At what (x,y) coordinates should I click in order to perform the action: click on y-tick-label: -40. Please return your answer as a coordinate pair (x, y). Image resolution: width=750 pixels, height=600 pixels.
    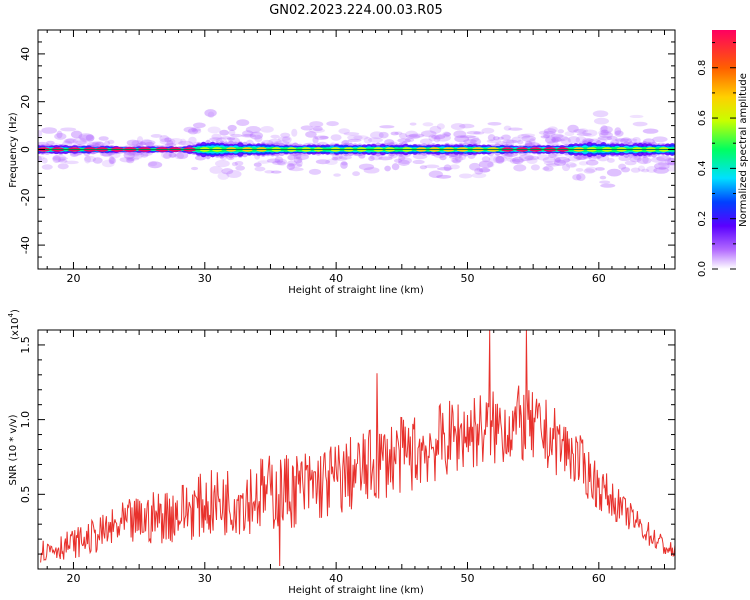
    Looking at the image, I should click on (25, 245).